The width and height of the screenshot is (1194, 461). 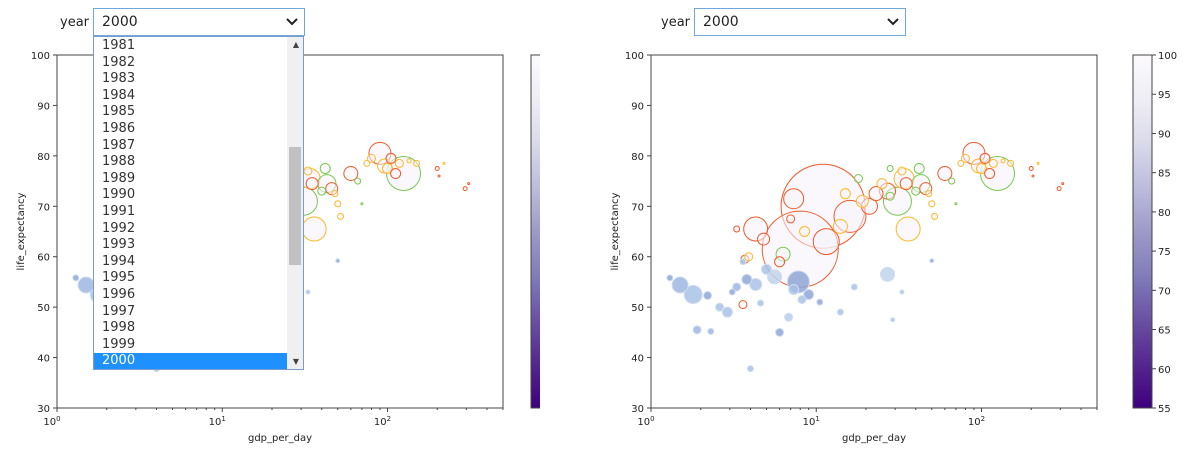 What do you see at coordinates (1164, 291) in the screenshot?
I see `colorbar-tick-label: 70` at bounding box center [1164, 291].